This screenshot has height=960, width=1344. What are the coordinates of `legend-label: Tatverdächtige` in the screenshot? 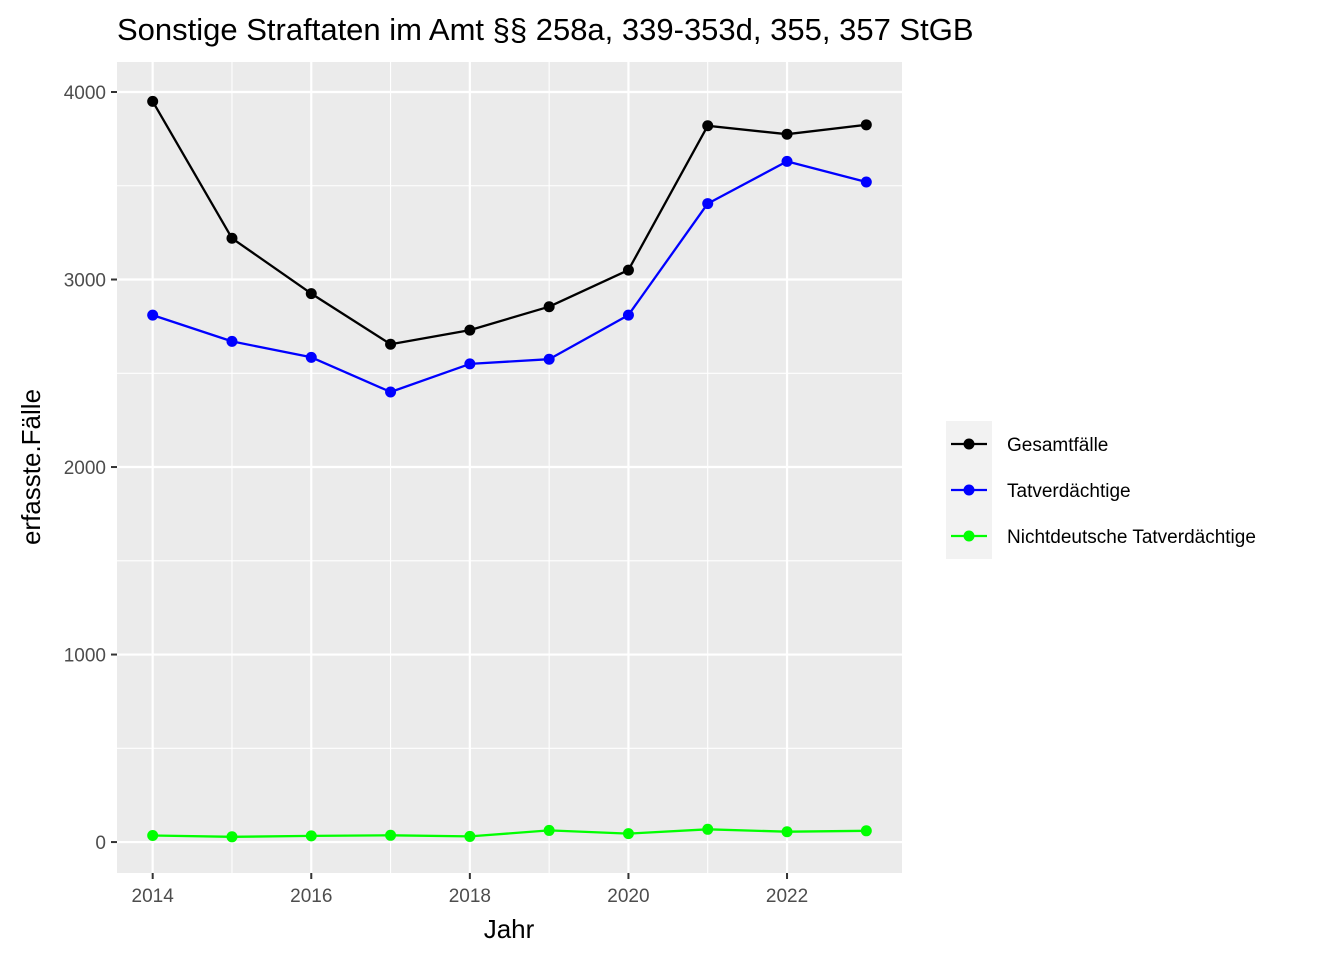 It's located at (1069, 491).